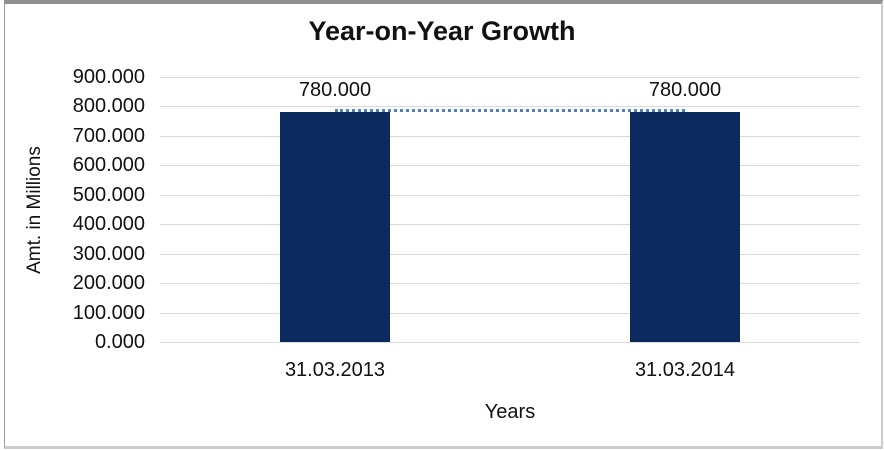 Image resolution: width=884 pixels, height=450 pixels. Describe the element at coordinates (685, 370) in the screenshot. I see `x-category-label: 31.03.2014` at that location.